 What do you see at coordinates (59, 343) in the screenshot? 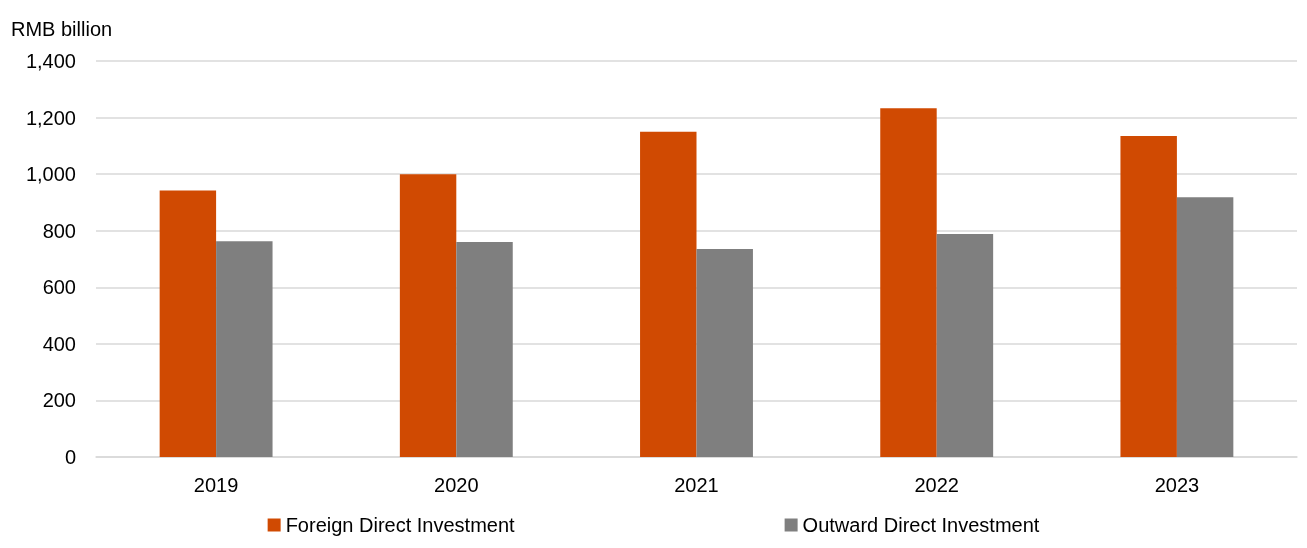
I see `y-tick-label: 400` at bounding box center [59, 343].